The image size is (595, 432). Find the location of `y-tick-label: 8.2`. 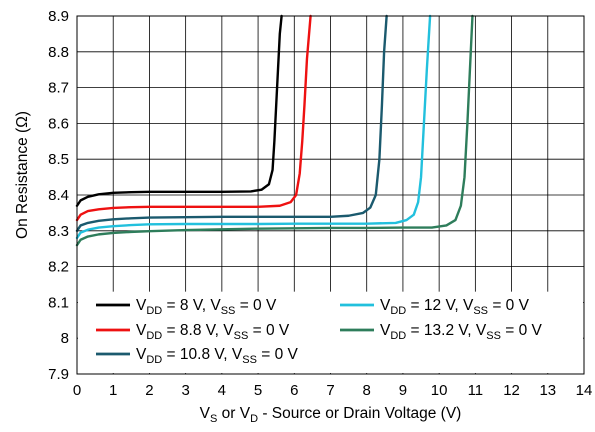

y-tick-label: 8.2 is located at coordinates (58, 267).